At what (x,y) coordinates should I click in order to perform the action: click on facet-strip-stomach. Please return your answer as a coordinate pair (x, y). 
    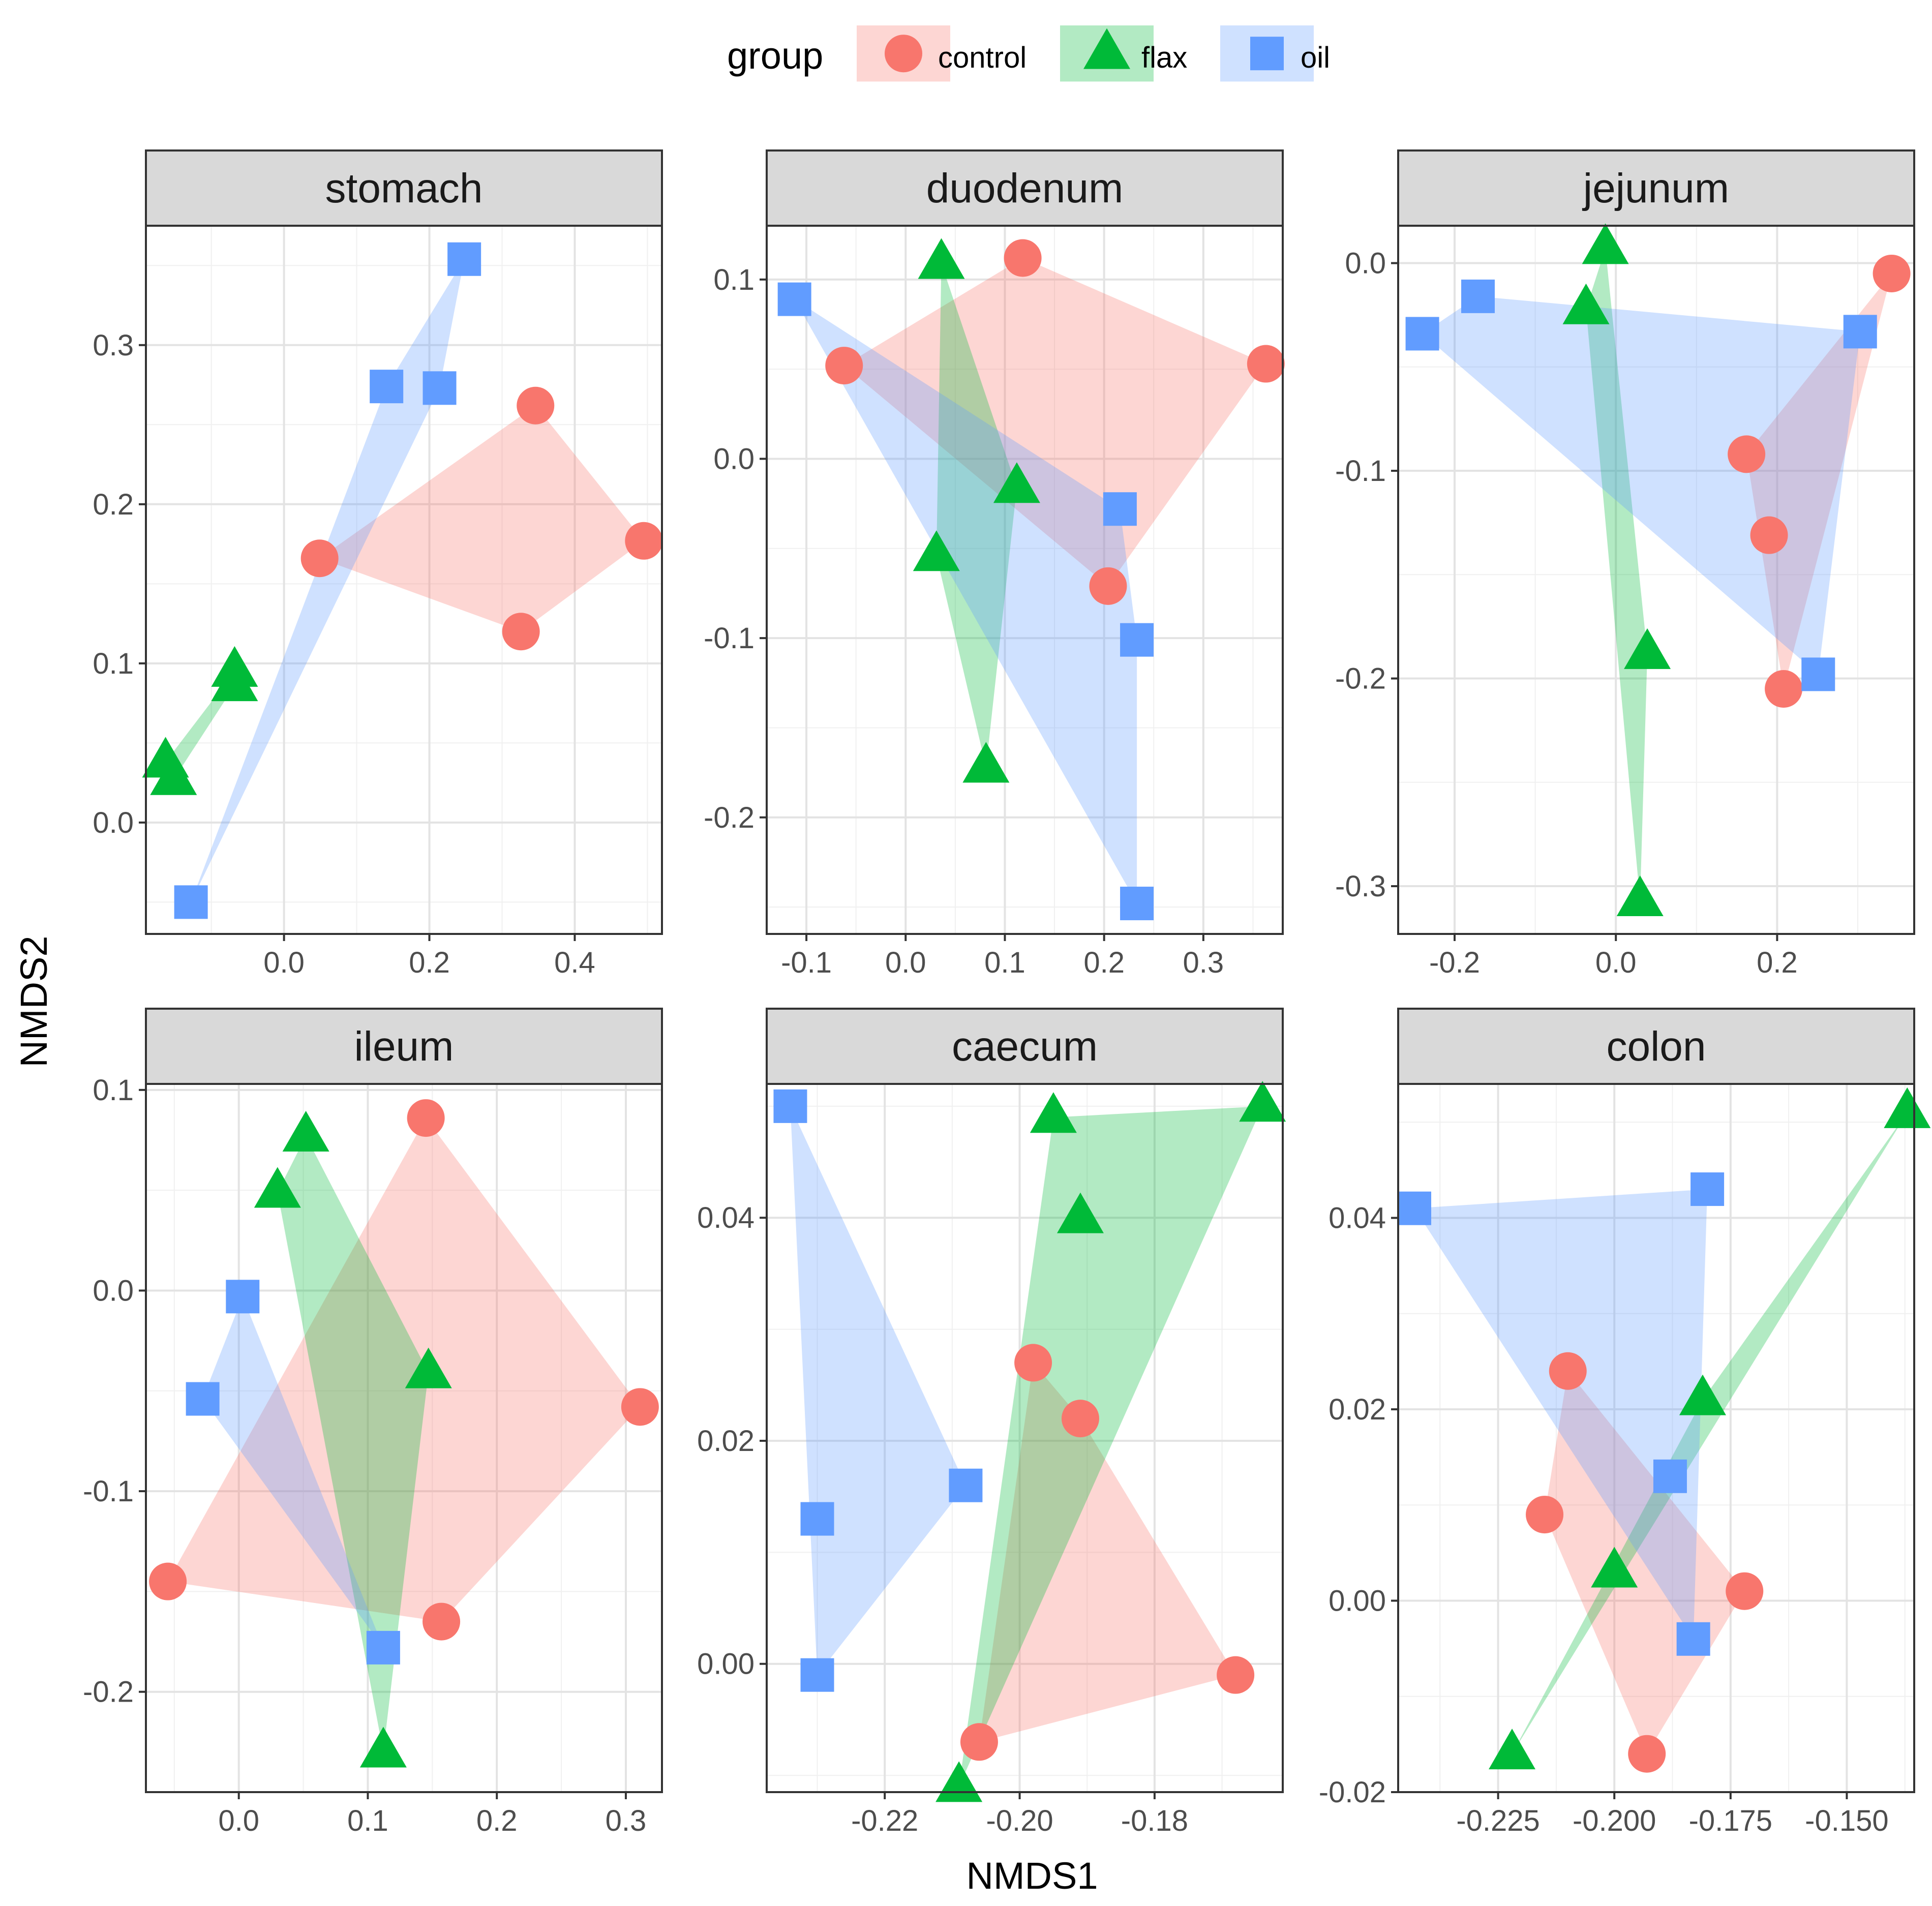
    Looking at the image, I should click on (404, 188).